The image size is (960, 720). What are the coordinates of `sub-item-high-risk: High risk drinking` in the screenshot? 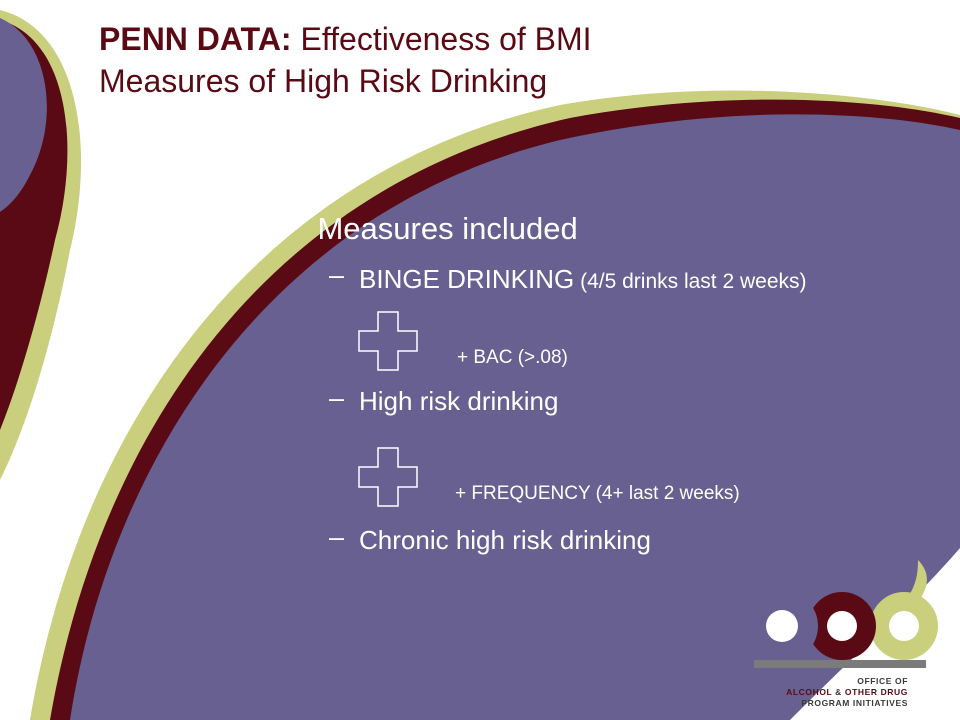 It's located at (459, 401).